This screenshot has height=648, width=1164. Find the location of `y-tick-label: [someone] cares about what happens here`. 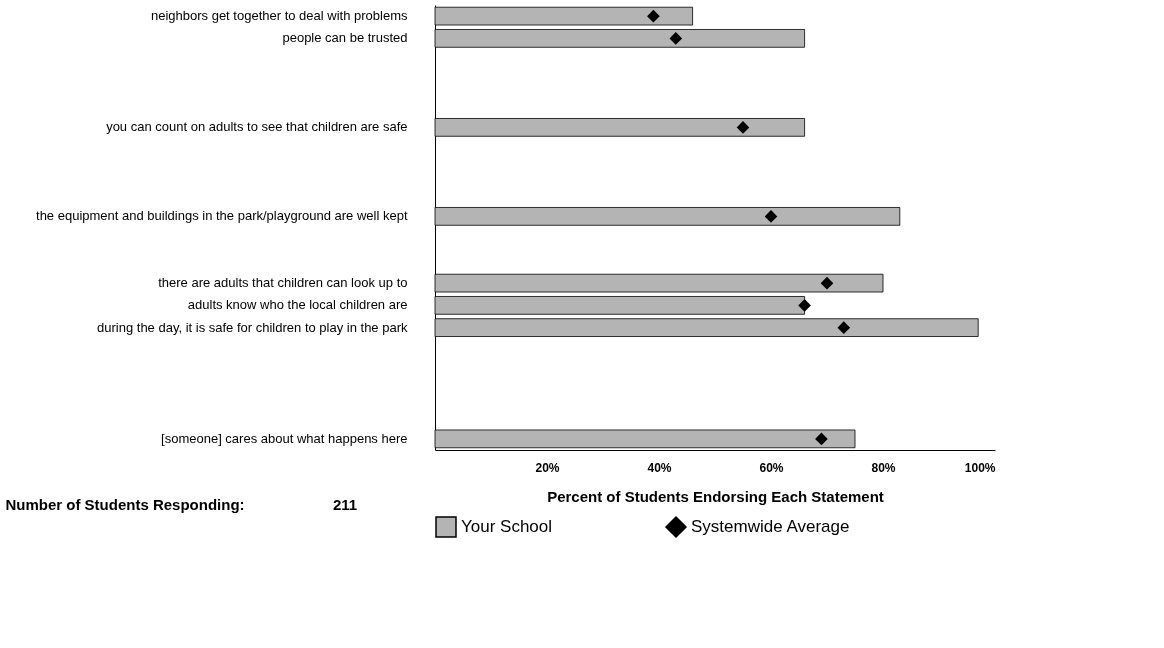

y-tick-label: [someone] cares about what happens here is located at coordinates (284, 438).